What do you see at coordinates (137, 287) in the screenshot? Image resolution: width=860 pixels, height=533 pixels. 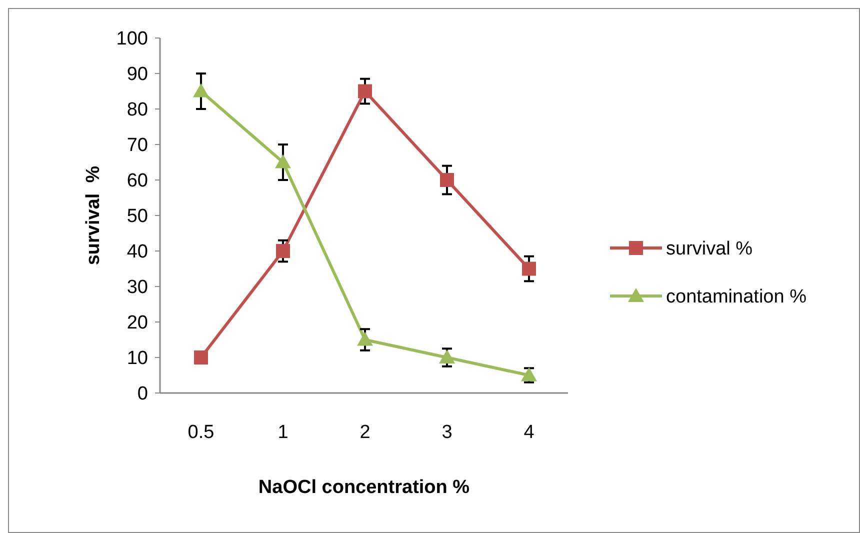 I see `y-tick-label: 30` at bounding box center [137, 287].